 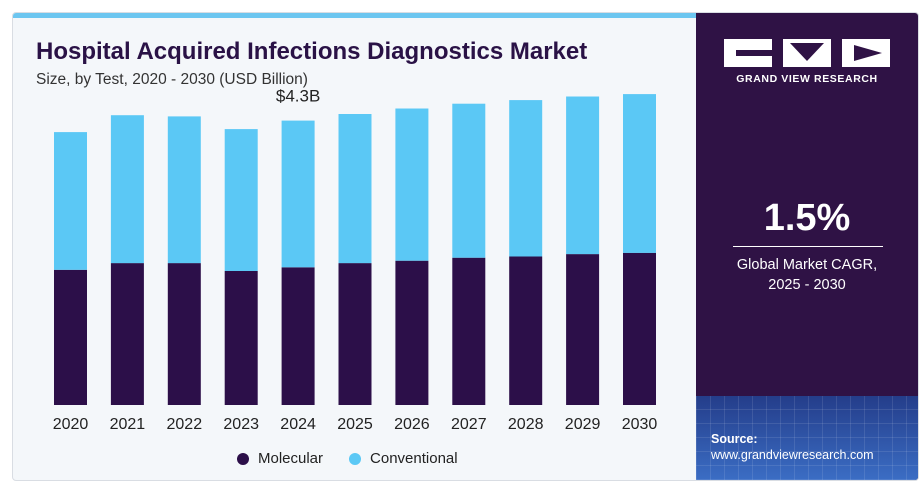 What do you see at coordinates (355, 334) in the screenshot?
I see `bar-molecular-2025` at bounding box center [355, 334].